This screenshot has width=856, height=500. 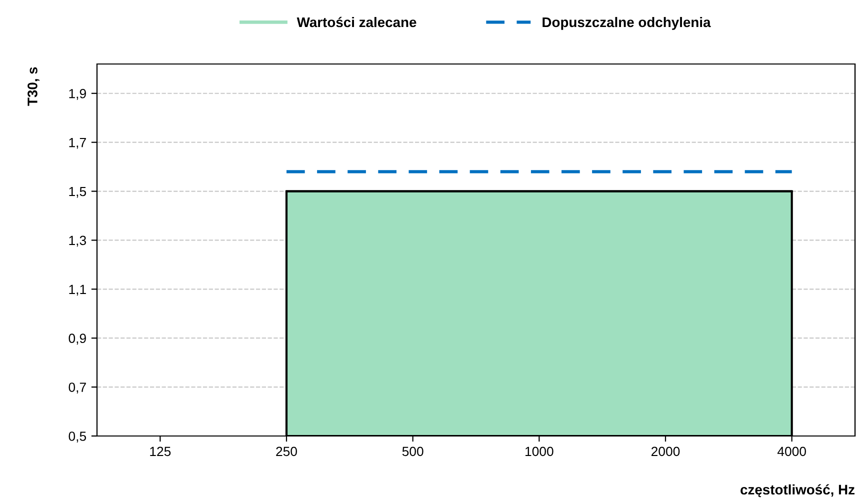 I want to click on y-tick-label: 0,9, so click(x=77, y=339).